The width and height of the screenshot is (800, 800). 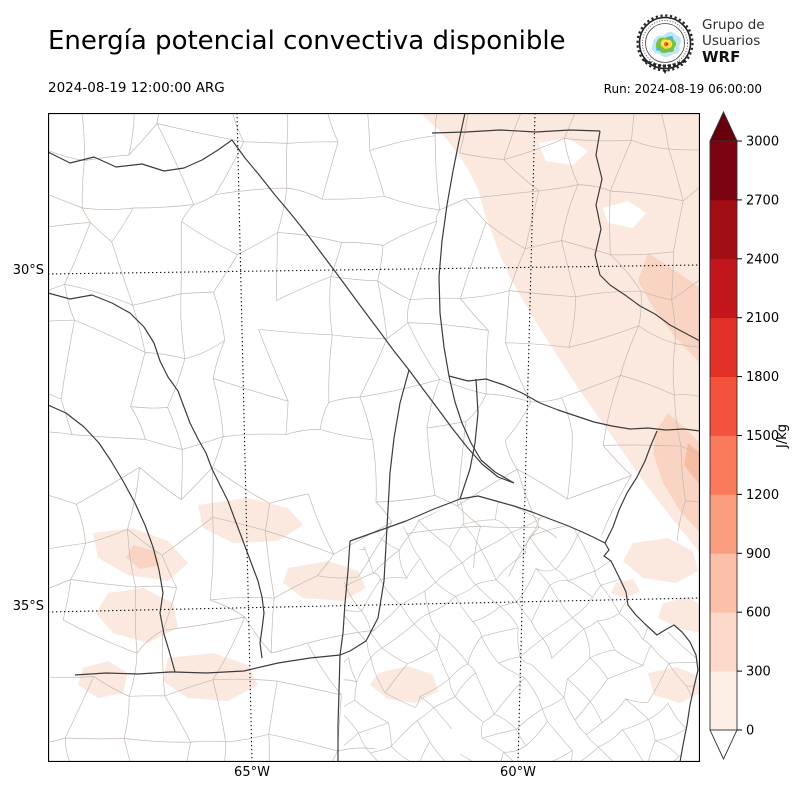 I want to click on buenos-aires-departments, so click(x=520, y=629).